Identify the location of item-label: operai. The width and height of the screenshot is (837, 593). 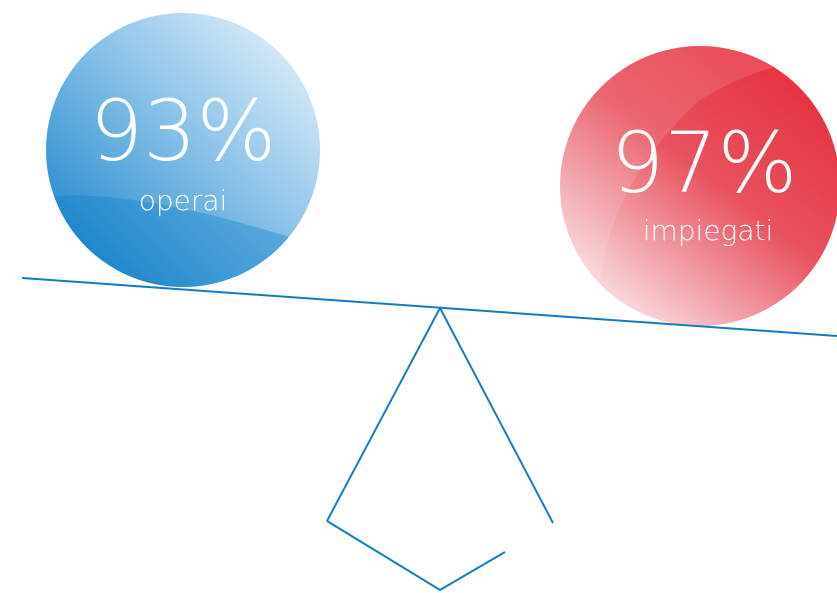
(183, 200).